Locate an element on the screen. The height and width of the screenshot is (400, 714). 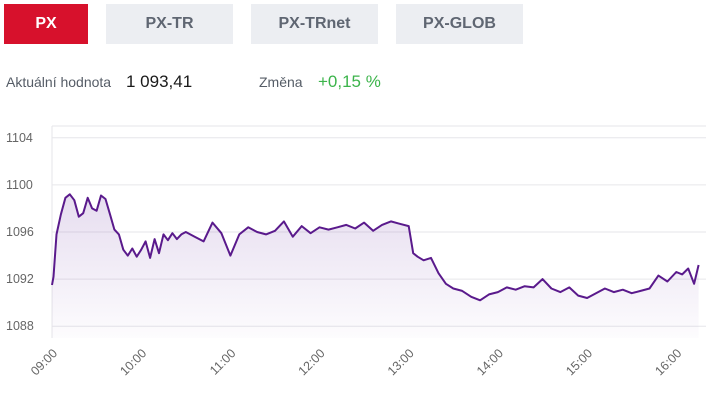
tab-px-trnet: PX-TRnet is located at coordinates (314, 24).